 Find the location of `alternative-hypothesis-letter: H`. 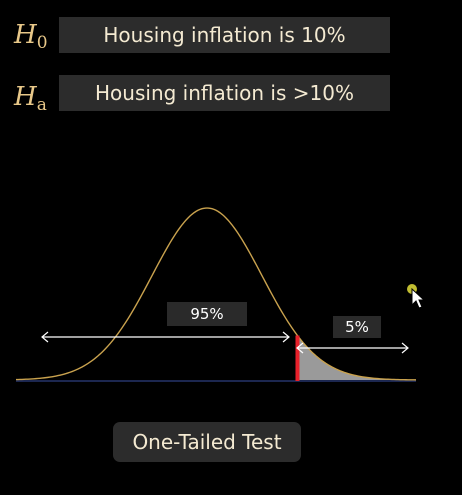

alternative-hypothesis-letter: H is located at coordinates (25, 97).